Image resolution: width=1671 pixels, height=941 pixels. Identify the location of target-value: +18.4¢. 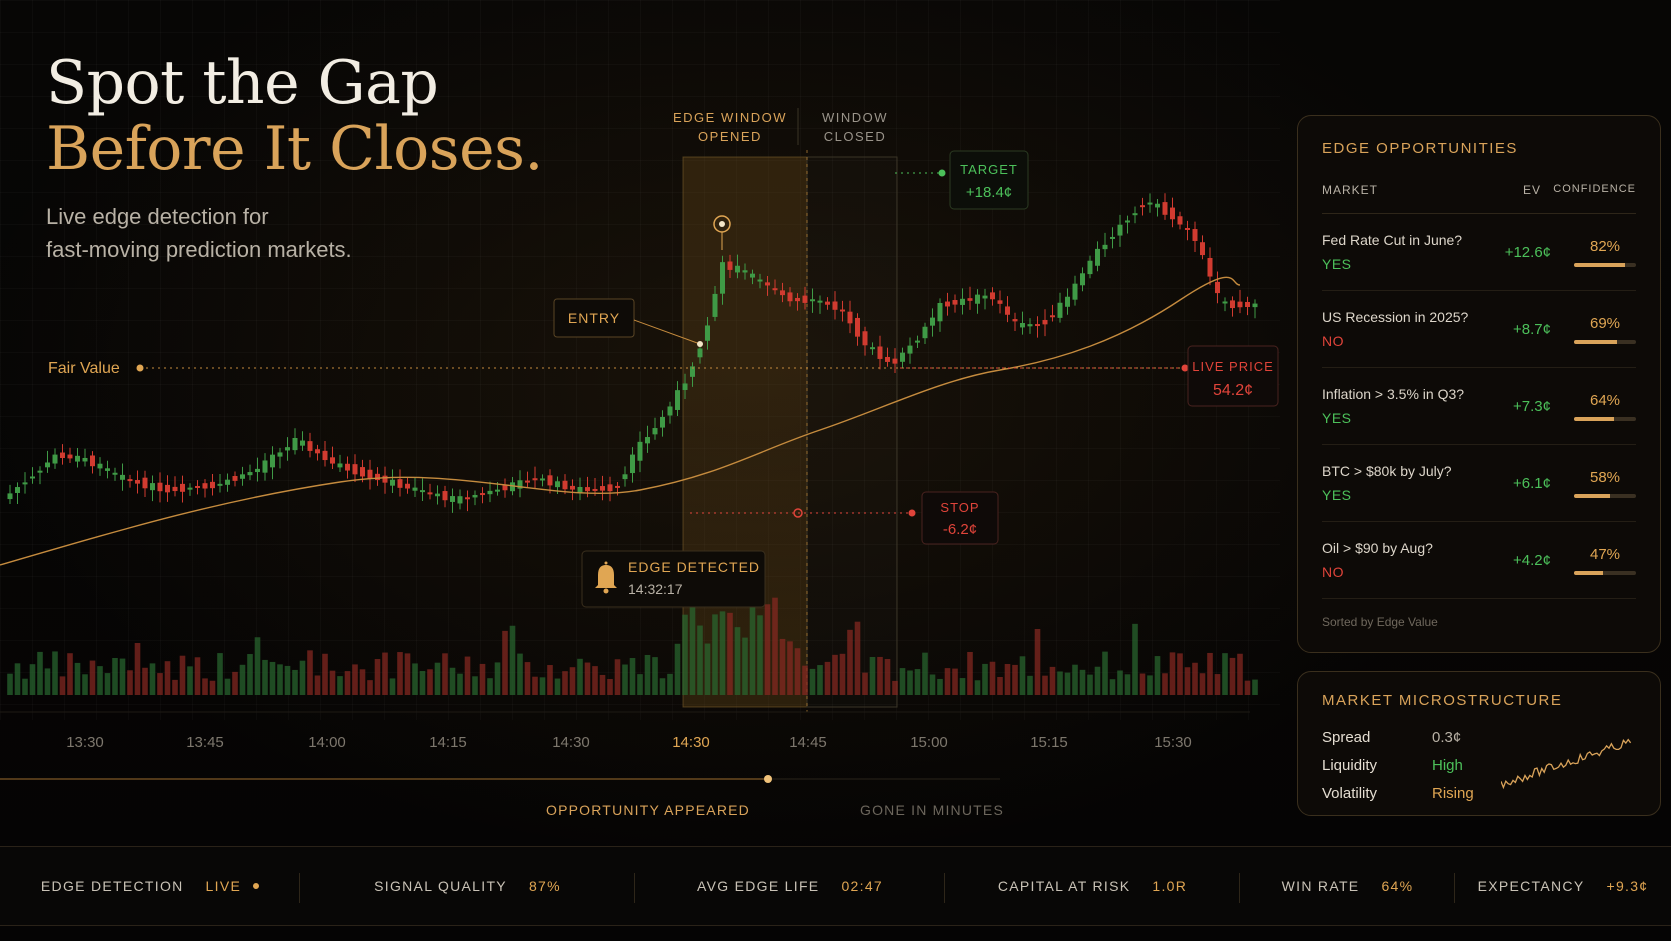
(989, 192).